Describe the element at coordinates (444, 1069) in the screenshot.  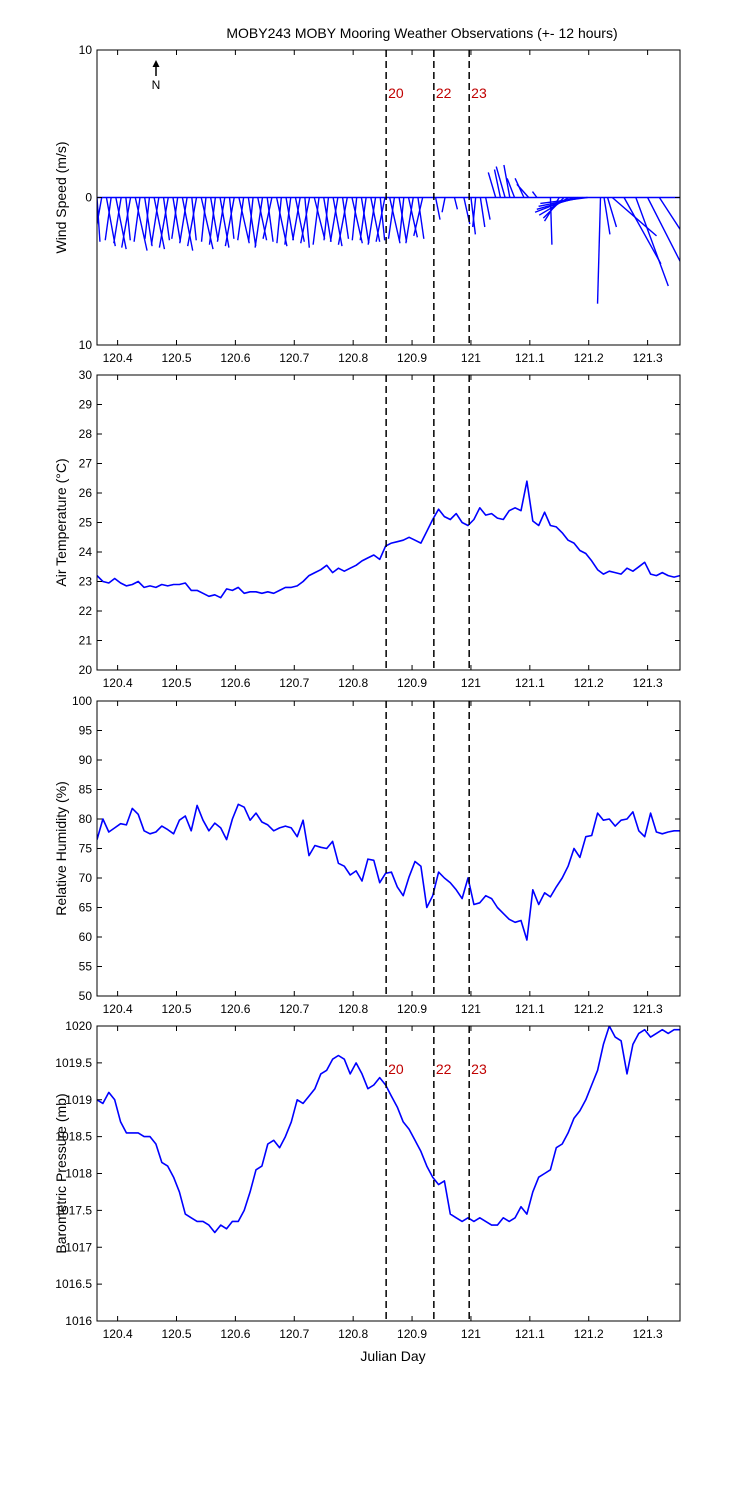
I see `event-label: 22` at that location.